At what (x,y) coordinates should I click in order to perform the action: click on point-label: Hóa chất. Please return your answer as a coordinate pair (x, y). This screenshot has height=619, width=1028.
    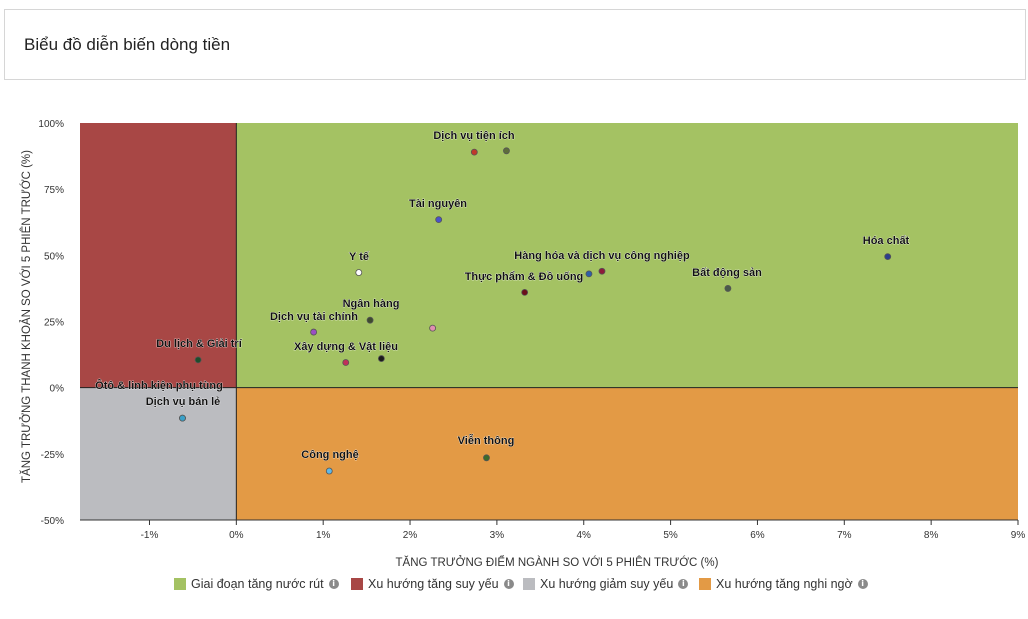
    Looking at the image, I should click on (886, 241).